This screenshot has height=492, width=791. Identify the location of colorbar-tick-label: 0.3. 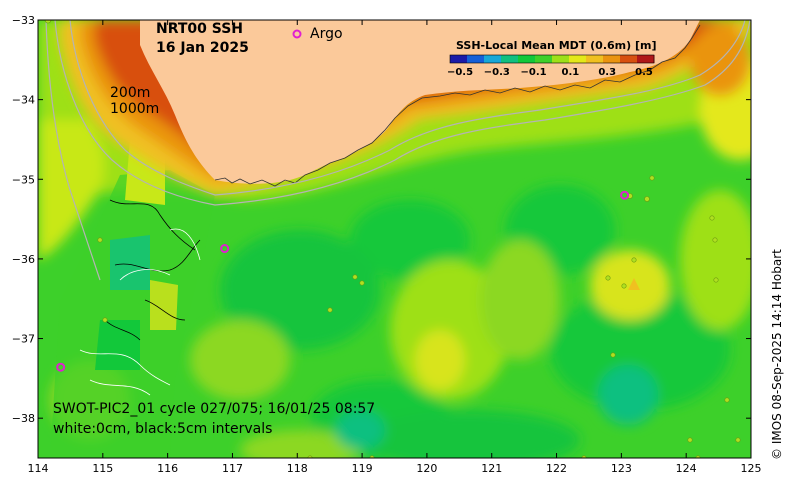
(607, 72).